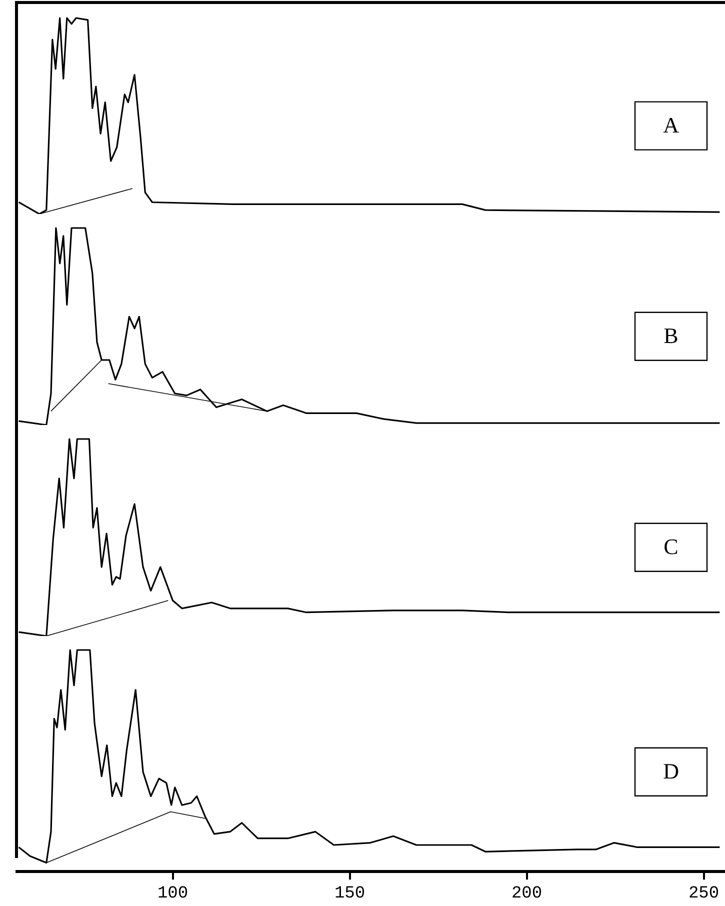  I want to click on x-tick-label: 100, so click(172, 894).